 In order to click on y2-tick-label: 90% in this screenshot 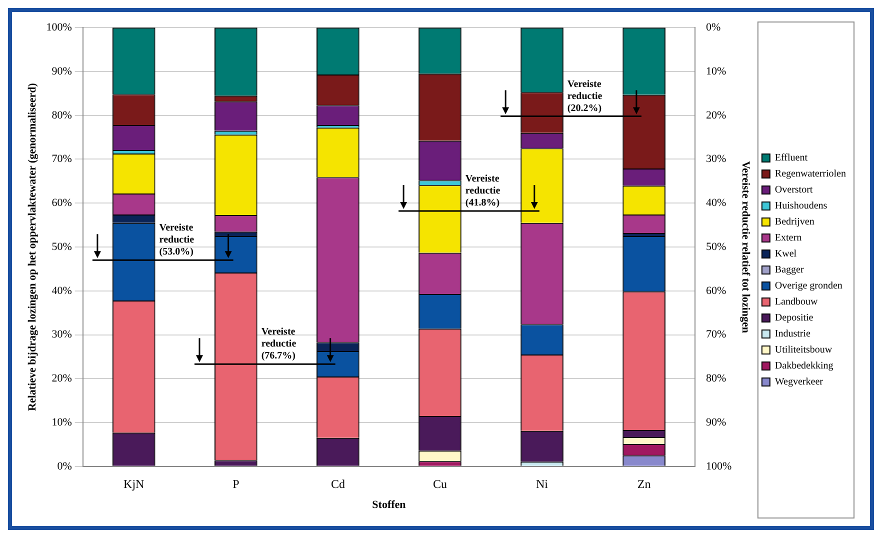, I will do `click(716, 422)`.